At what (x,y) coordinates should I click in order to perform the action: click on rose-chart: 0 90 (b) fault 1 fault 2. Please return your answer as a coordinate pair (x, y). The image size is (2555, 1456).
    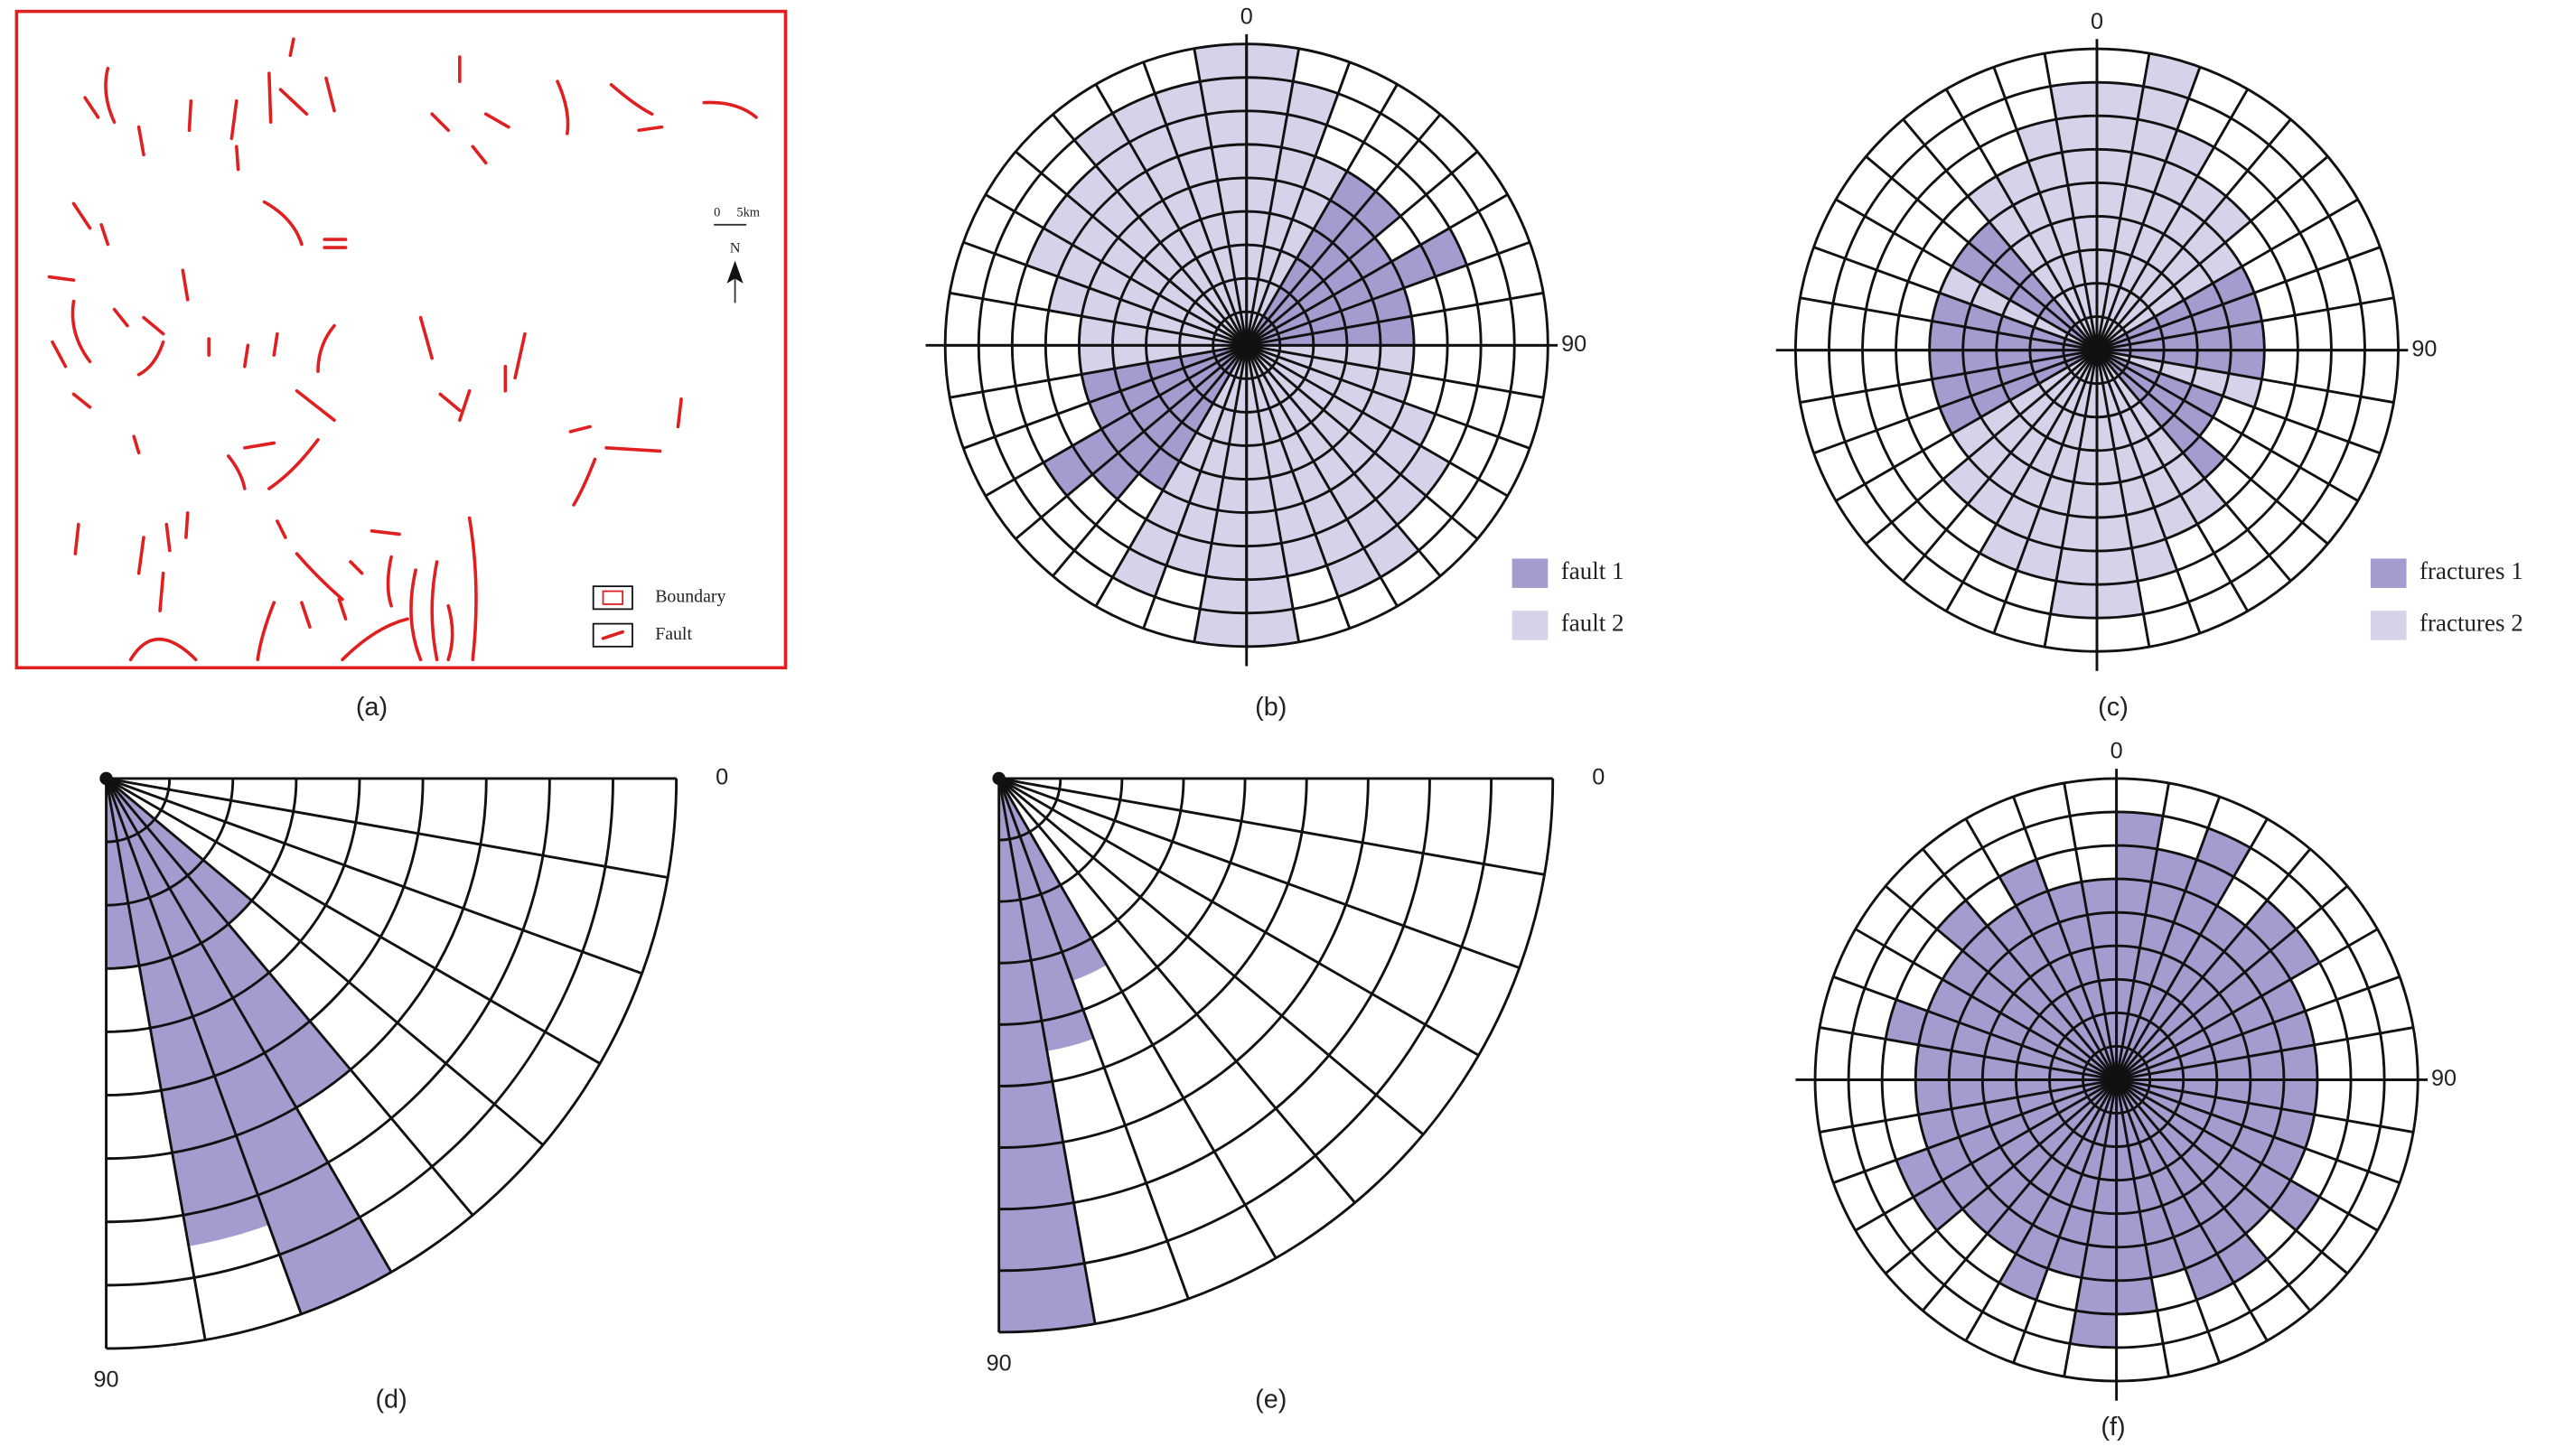
    Looking at the image, I should click on (1274, 363).